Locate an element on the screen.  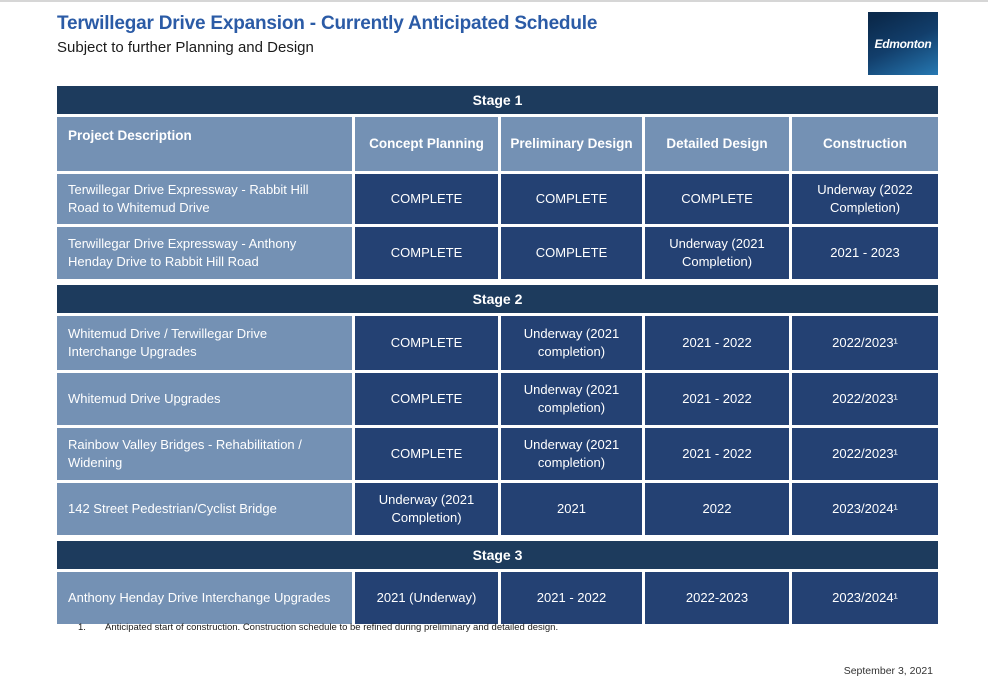
edmonton-logo-text: Edmonton is located at coordinates (903, 43).